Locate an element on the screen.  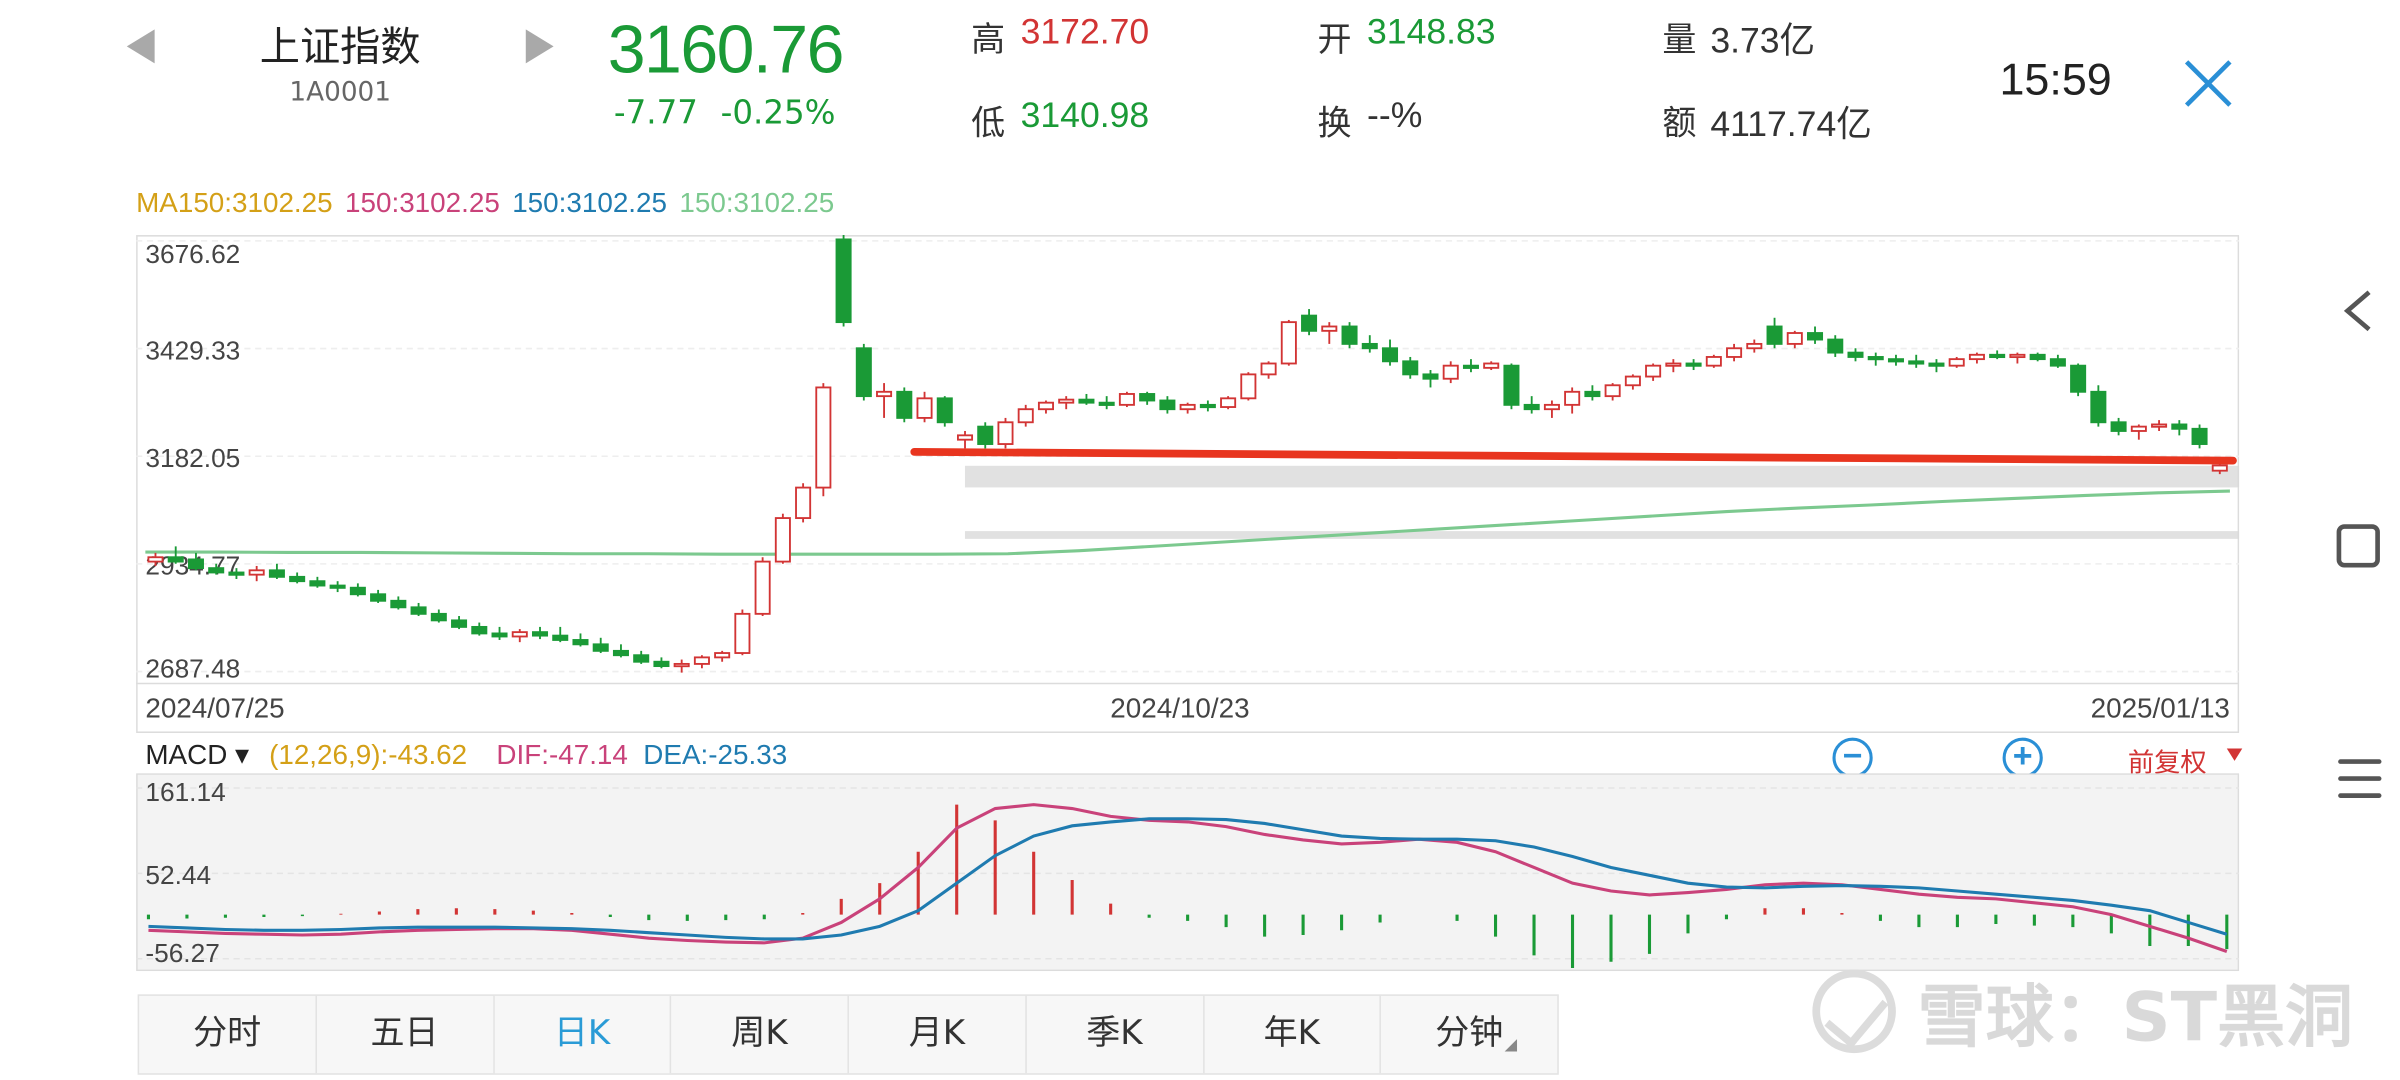
price-change: -7.77 -0.25% is located at coordinates (724, 113).